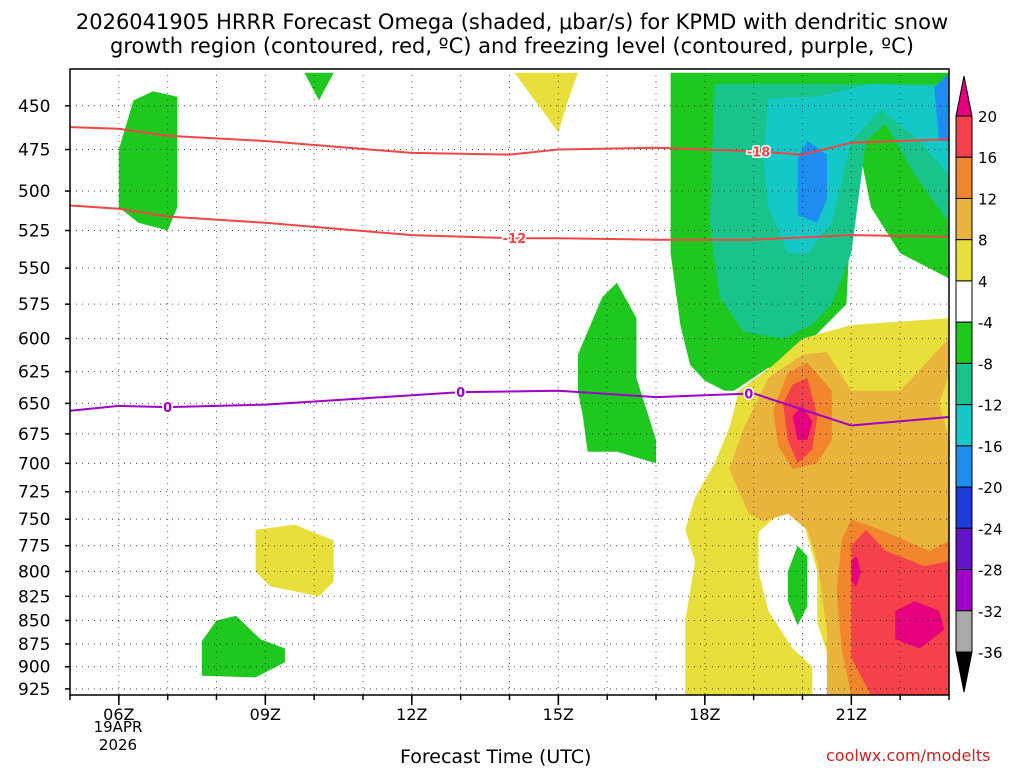  Describe the element at coordinates (987, 158) in the screenshot. I see `colorbar-label-1: 16` at that location.